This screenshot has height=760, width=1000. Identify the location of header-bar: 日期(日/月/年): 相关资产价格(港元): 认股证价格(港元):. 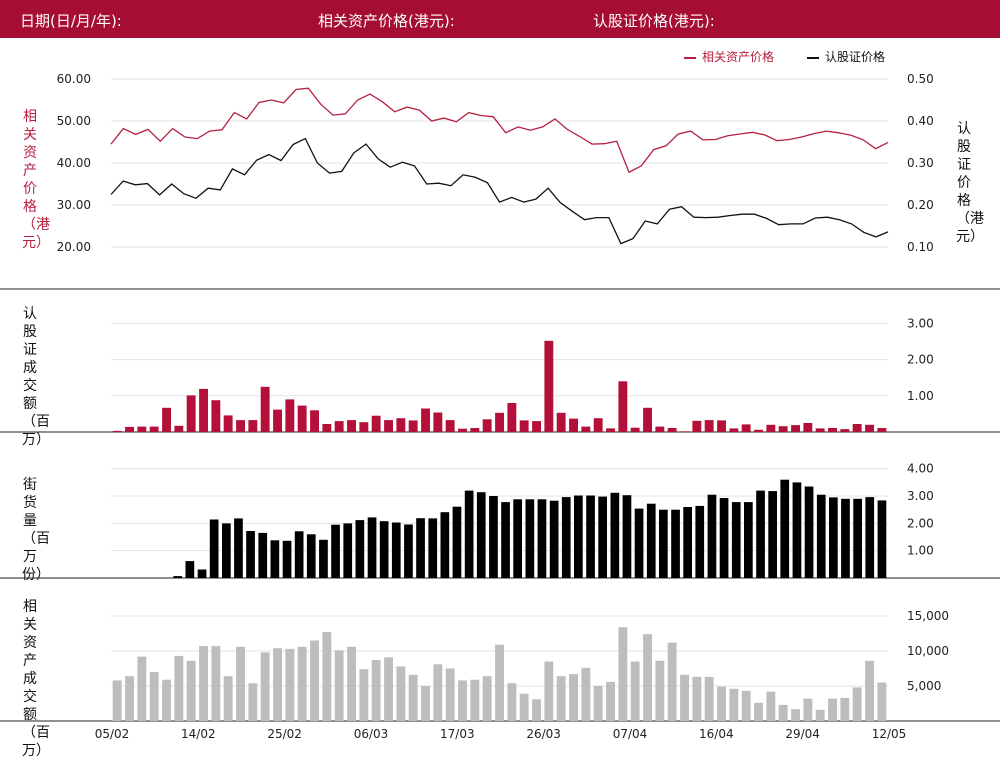
(500, 19).